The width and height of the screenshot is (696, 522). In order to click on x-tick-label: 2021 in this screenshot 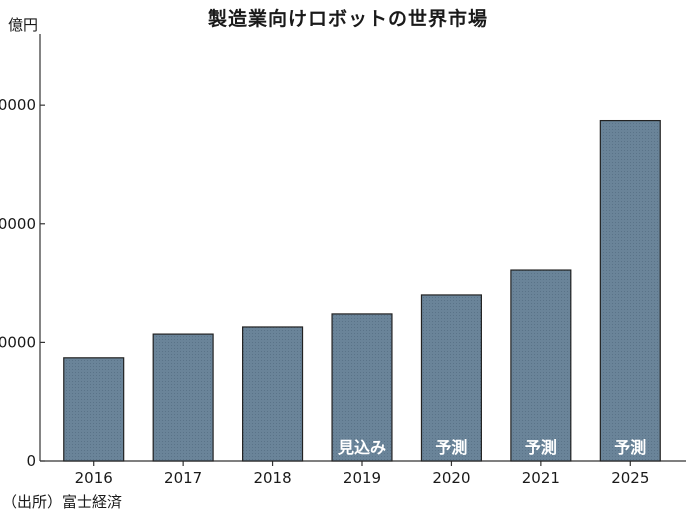, I will do `click(541, 478)`.